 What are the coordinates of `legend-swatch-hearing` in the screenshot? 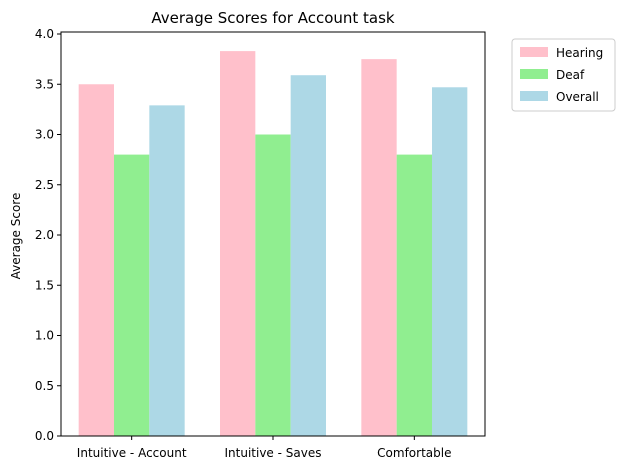 It's located at (534, 52).